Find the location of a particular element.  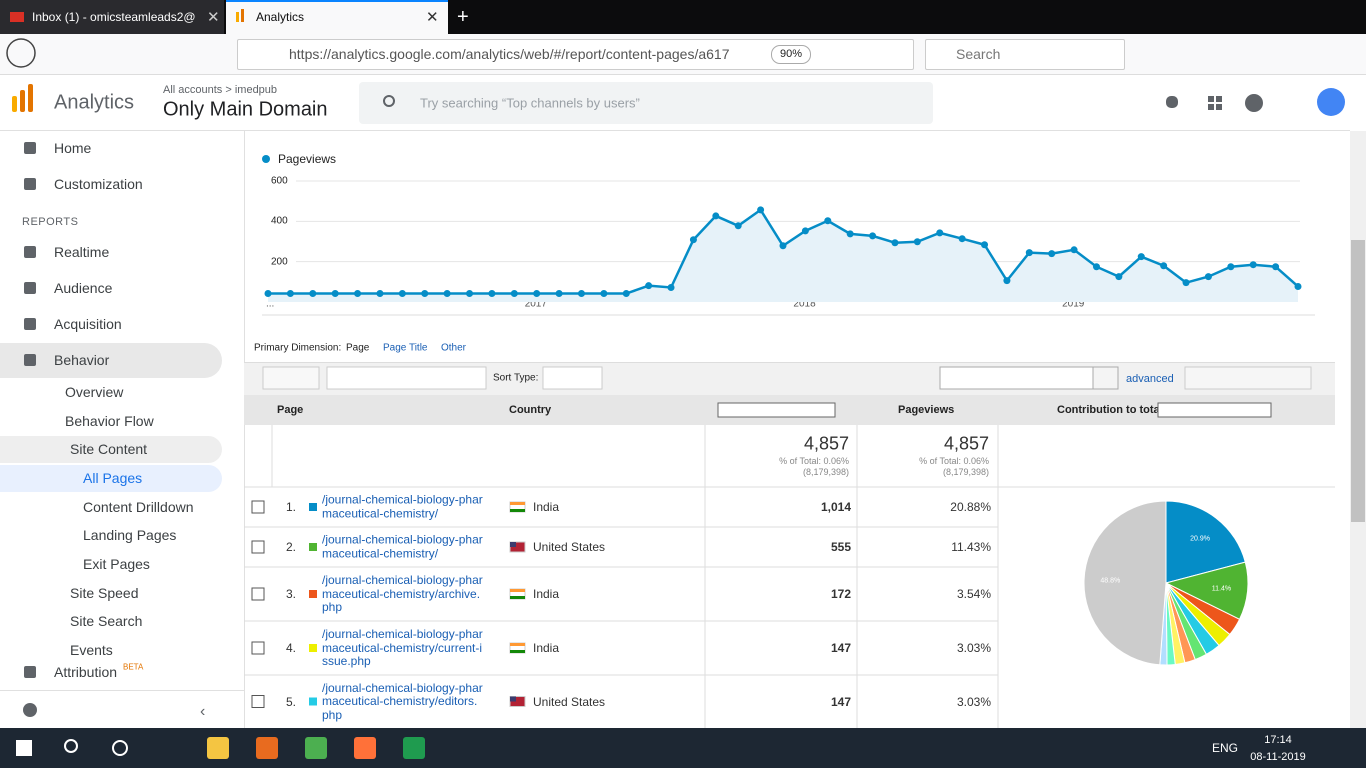

zoom: 90% is located at coordinates (791, 54).